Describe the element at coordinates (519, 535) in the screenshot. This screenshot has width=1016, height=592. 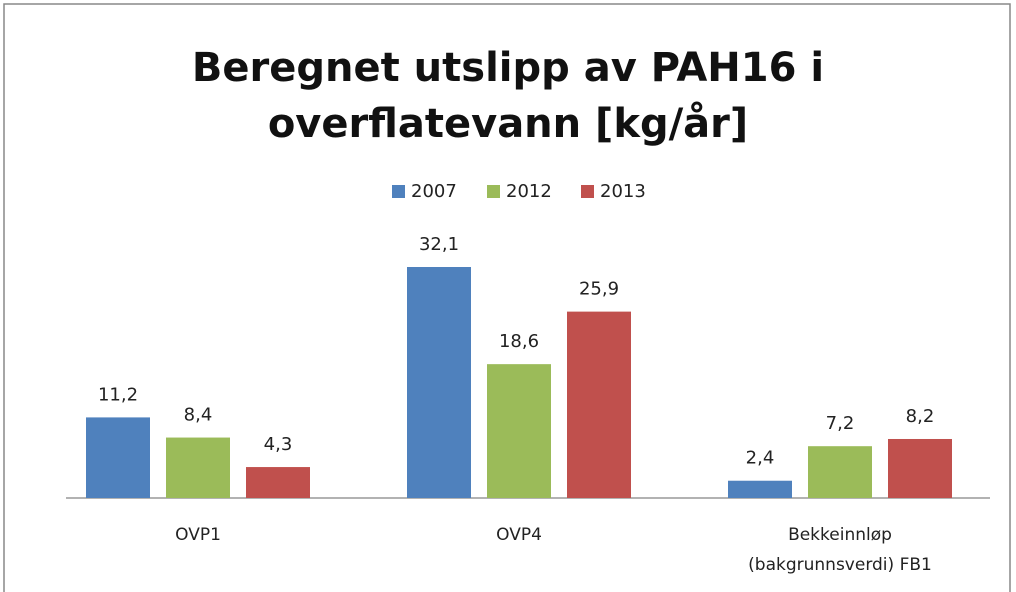
I see `x-tick-label: OVP4` at that location.